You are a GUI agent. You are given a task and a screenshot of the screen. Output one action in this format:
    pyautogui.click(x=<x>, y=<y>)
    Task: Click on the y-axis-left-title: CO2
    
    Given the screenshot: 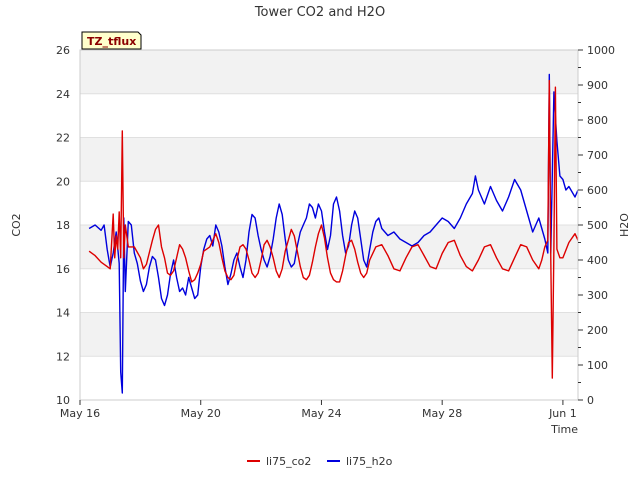 What is the action you would take?
    pyautogui.click(x=16, y=224)
    